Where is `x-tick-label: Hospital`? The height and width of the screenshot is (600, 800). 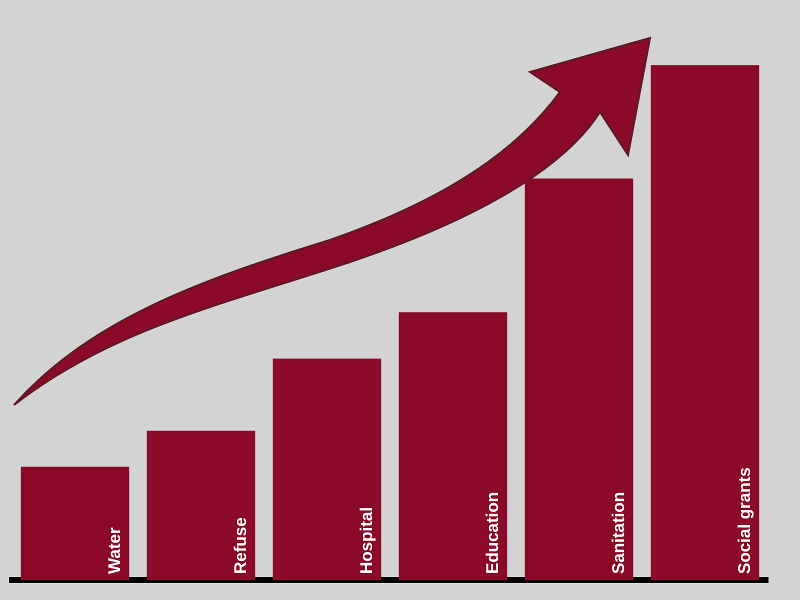
x-tick-label: Hospital is located at coordinates (366, 540).